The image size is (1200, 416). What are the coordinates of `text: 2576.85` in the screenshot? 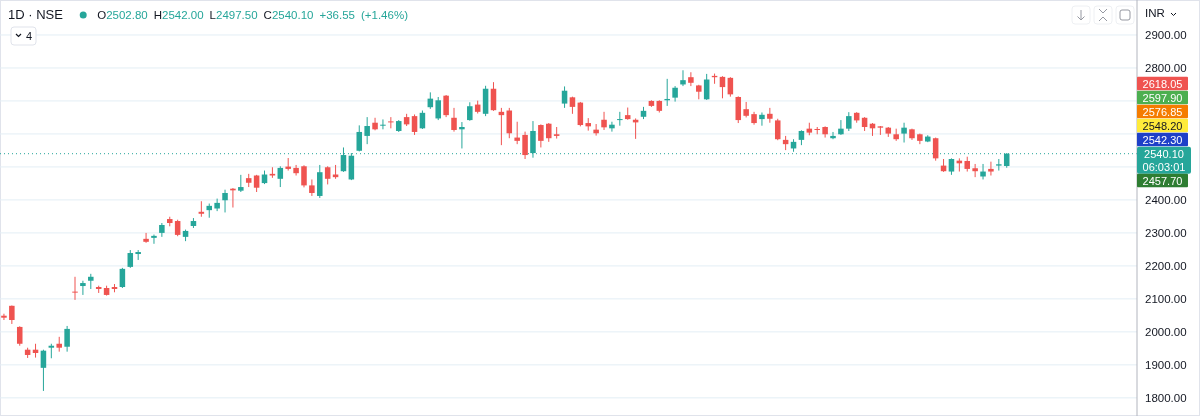 It's located at (1162, 111).